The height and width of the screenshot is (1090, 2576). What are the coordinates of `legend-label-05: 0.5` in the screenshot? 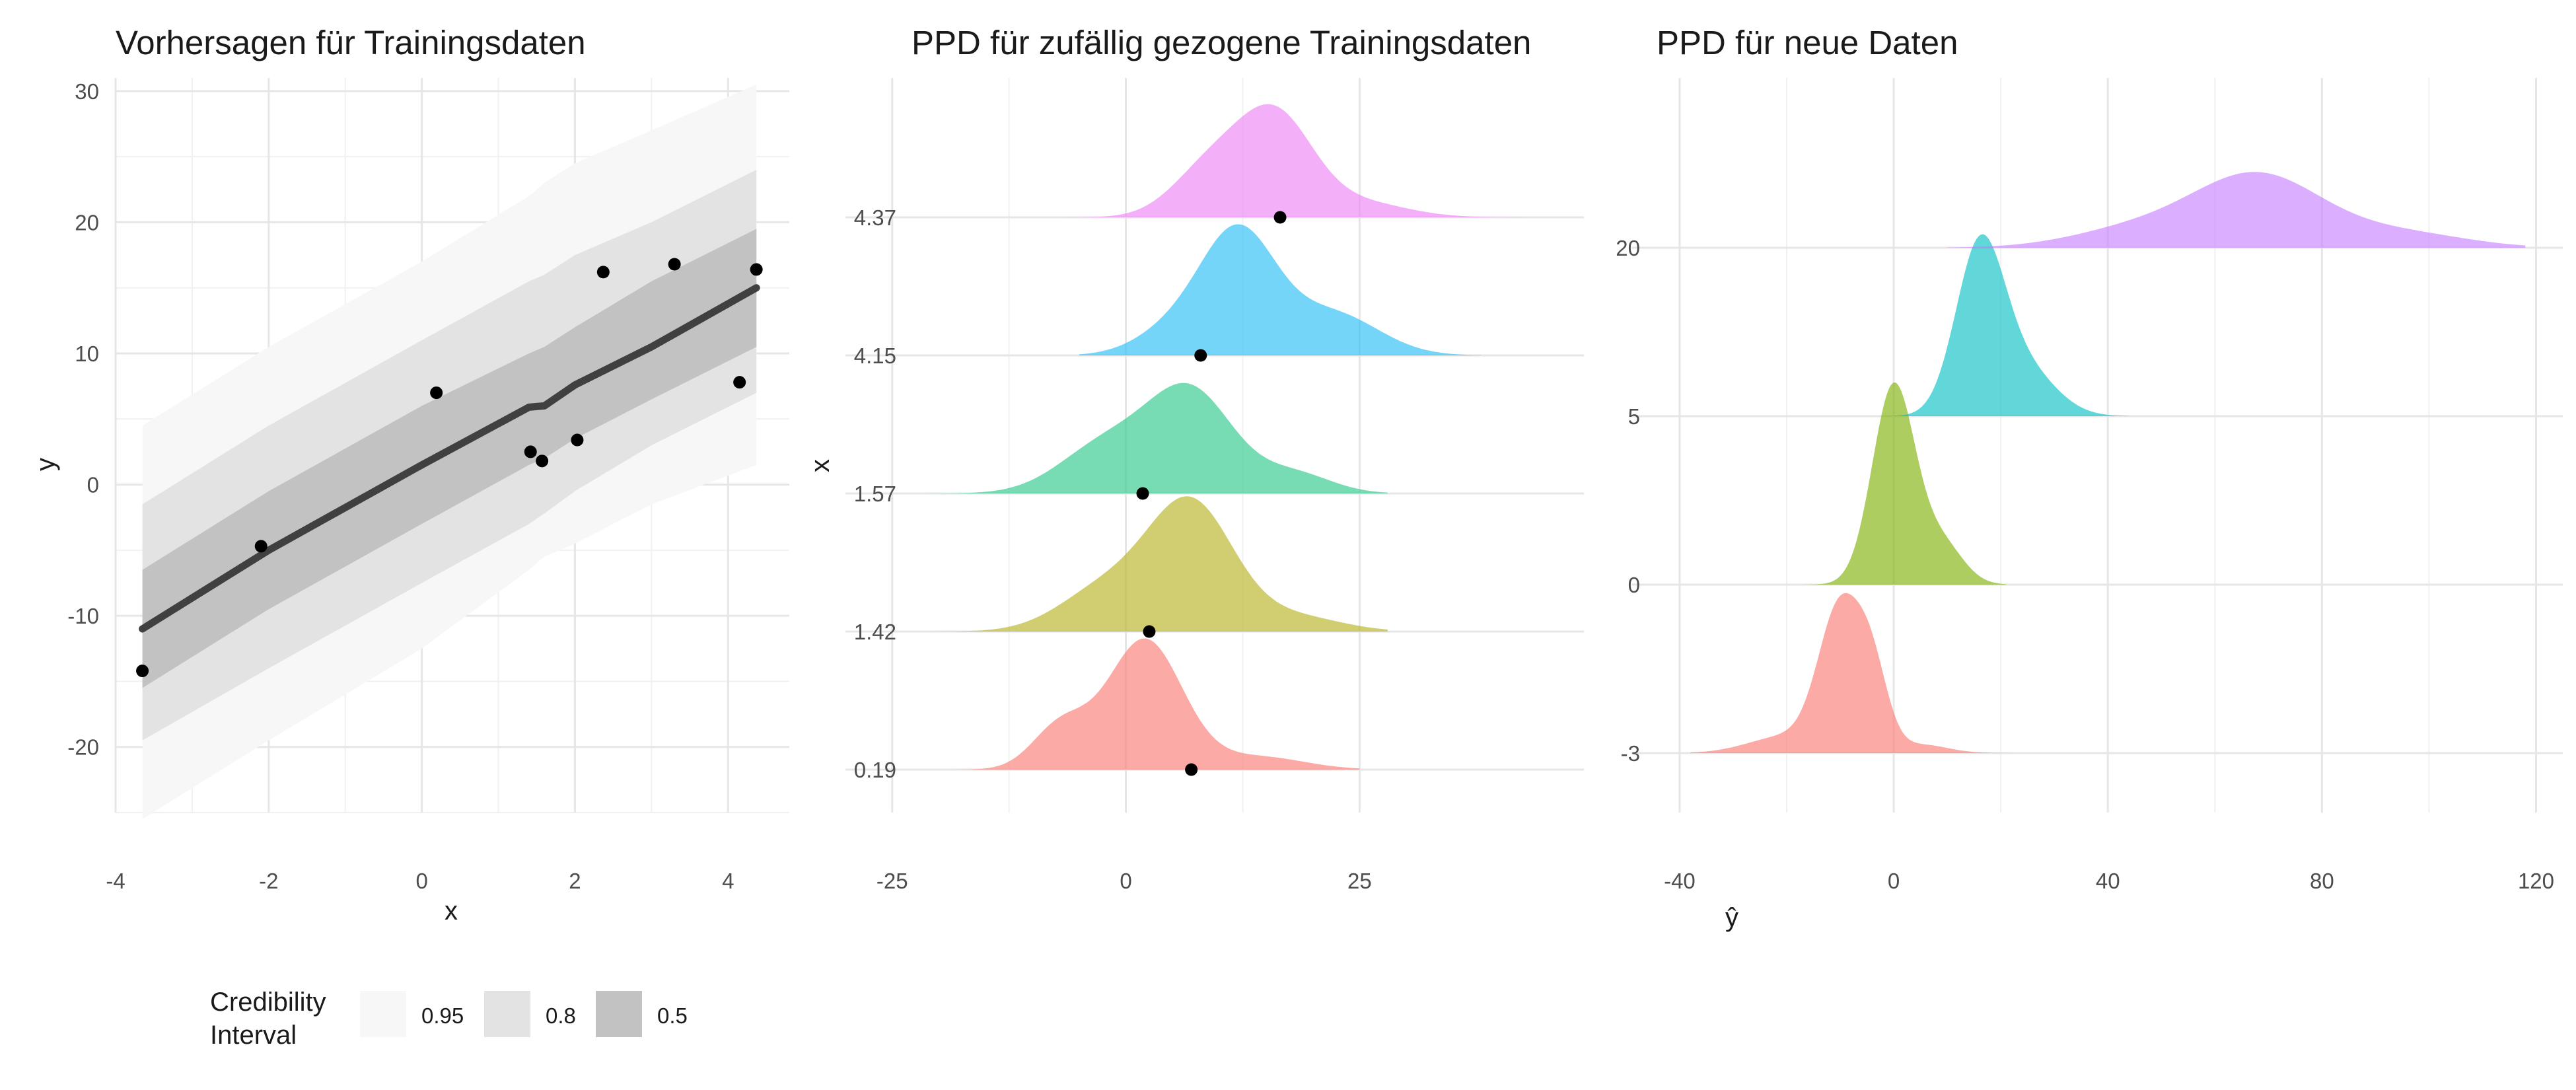 It's located at (673, 1016).